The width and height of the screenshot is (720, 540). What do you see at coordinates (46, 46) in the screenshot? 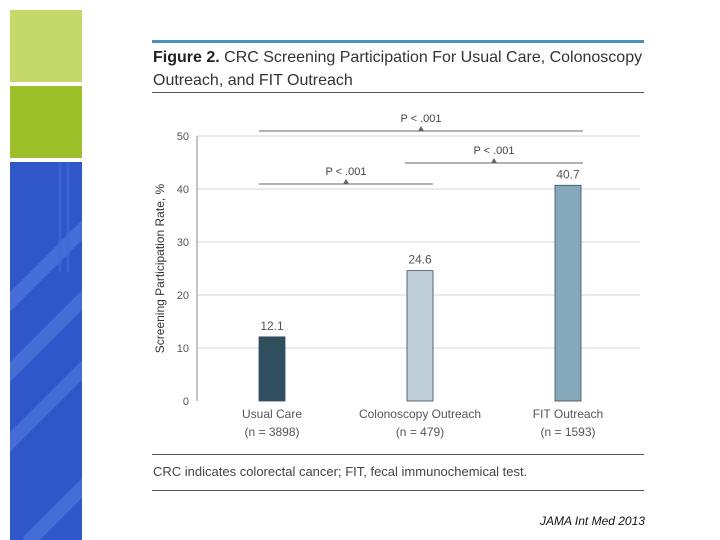
I see `decorative-green-block` at bounding box center [46, 46].